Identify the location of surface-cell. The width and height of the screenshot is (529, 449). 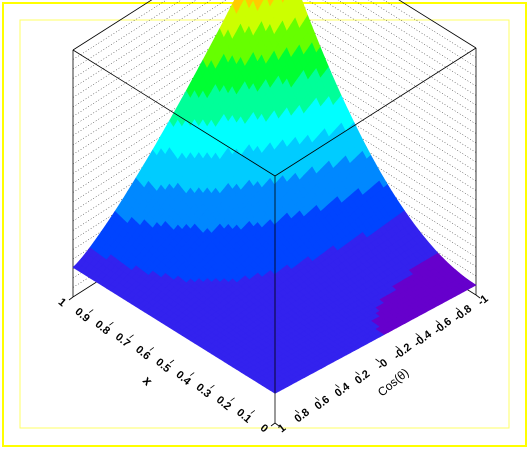
(262, 2).